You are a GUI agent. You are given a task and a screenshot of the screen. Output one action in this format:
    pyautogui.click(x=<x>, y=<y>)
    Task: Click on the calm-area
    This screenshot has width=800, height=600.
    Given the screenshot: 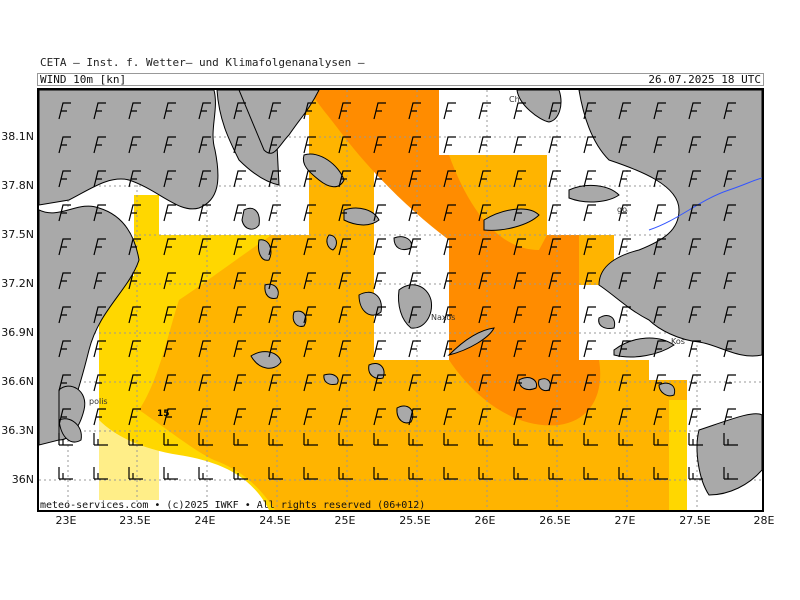 What is the action you would take?
    pyautogui.click(x=705, y=370)
    